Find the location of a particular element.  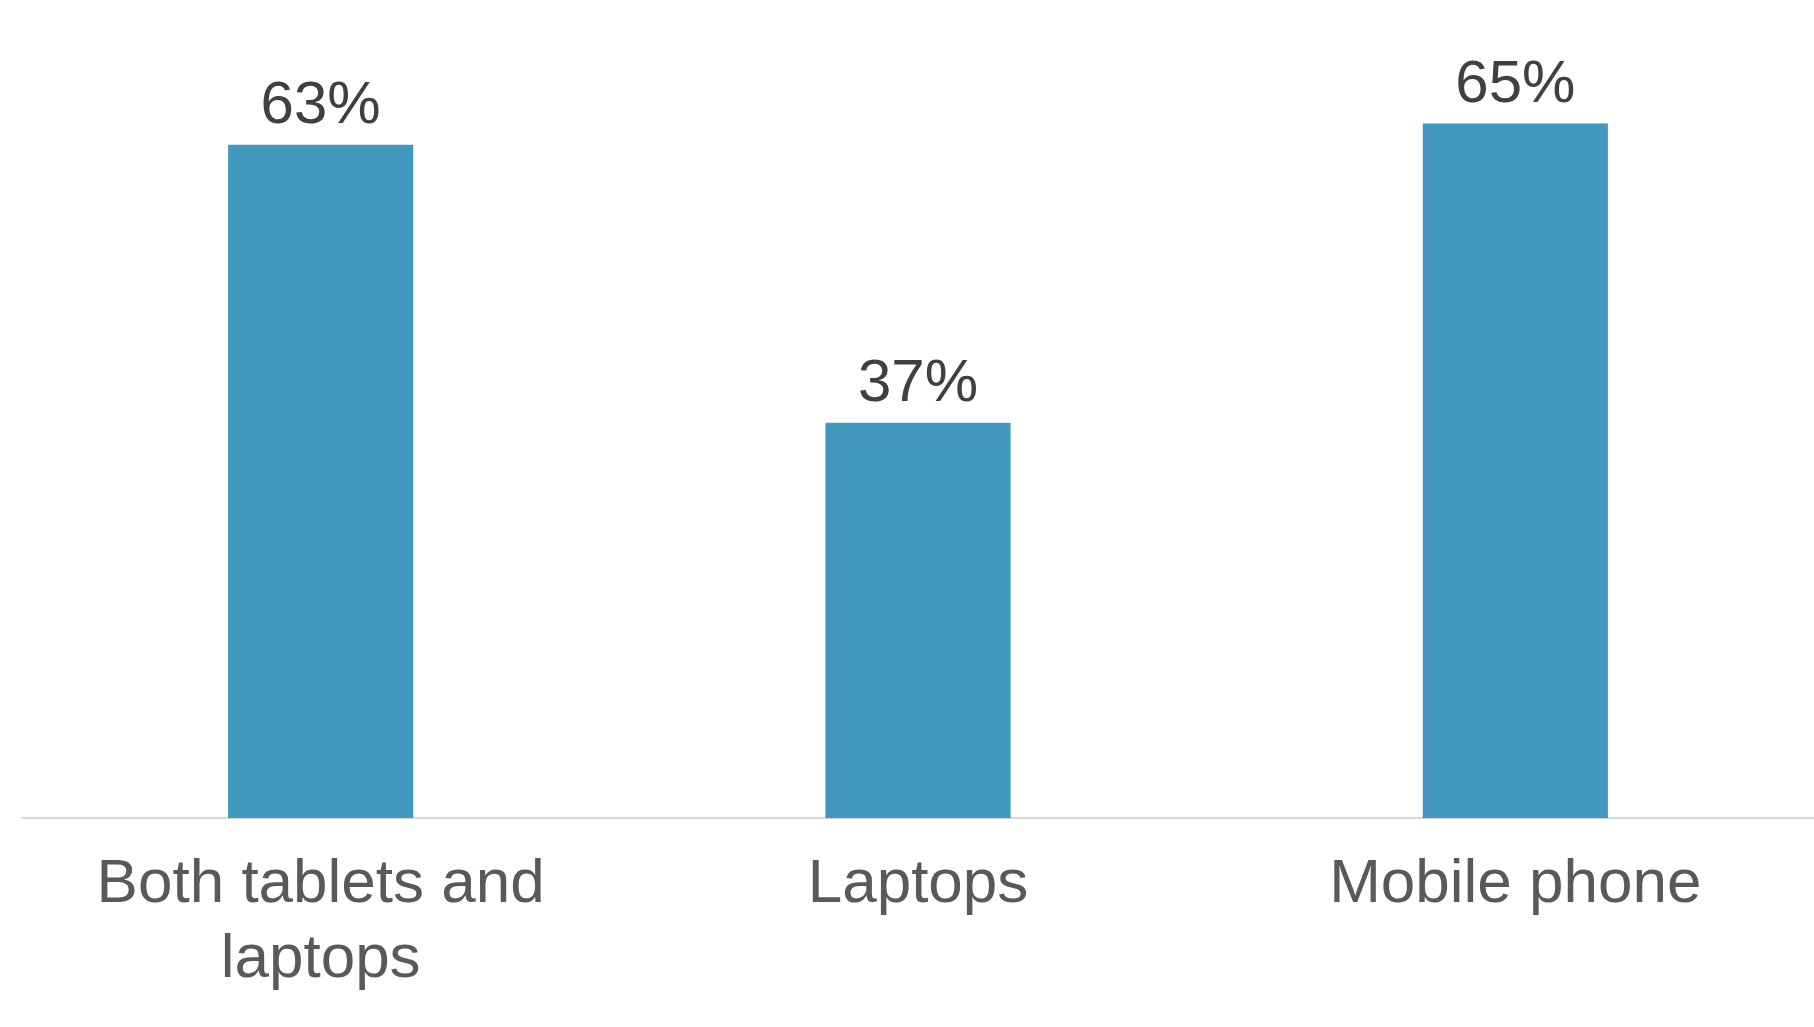

data-label: 37% is located at coordinates (918, 381).